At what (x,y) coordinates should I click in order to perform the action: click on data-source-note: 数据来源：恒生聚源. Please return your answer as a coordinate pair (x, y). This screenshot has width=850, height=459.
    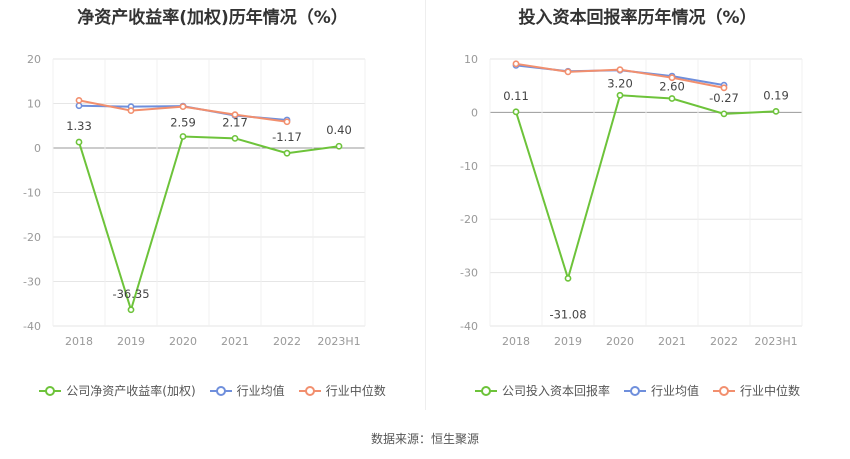
    Looking at the image, I should click on (424, 439).